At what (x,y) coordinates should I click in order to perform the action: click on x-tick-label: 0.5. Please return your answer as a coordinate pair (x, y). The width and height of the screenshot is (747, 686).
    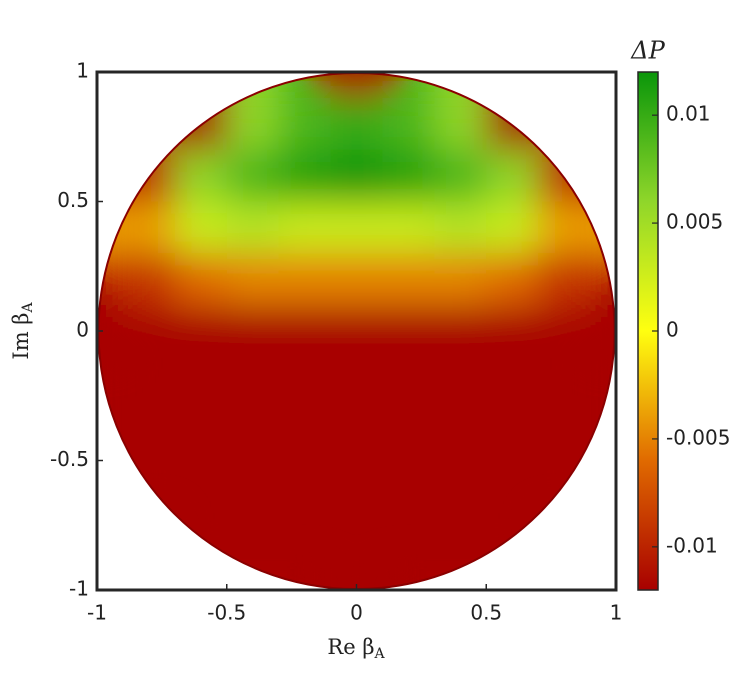
    Looking at the image, I should click on (486, 613).